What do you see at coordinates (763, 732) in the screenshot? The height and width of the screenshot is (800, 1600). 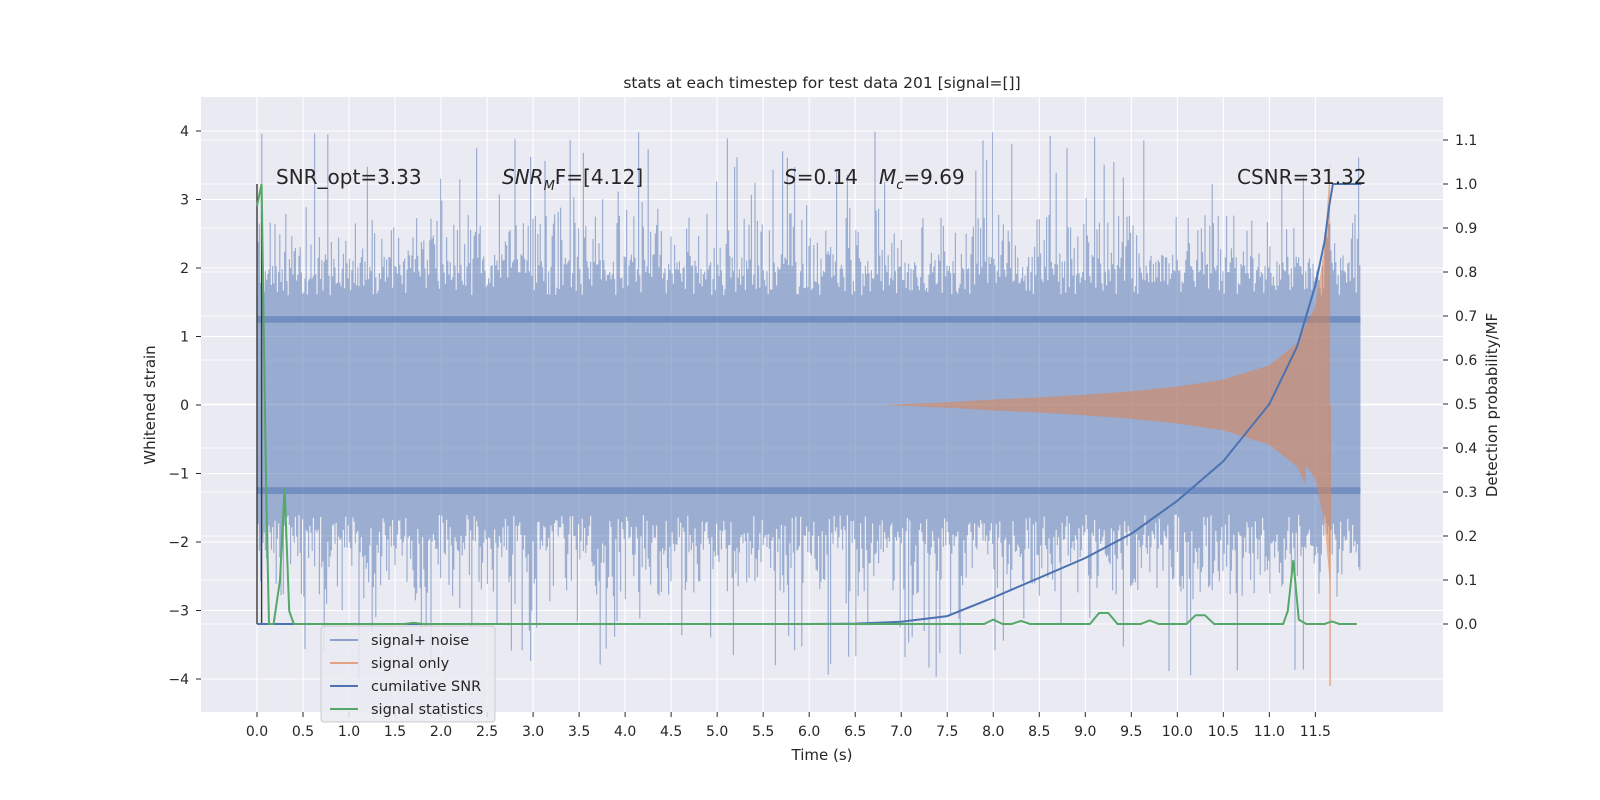 I see `x-tick-label: 5.5` at bounding box center [763, 732].